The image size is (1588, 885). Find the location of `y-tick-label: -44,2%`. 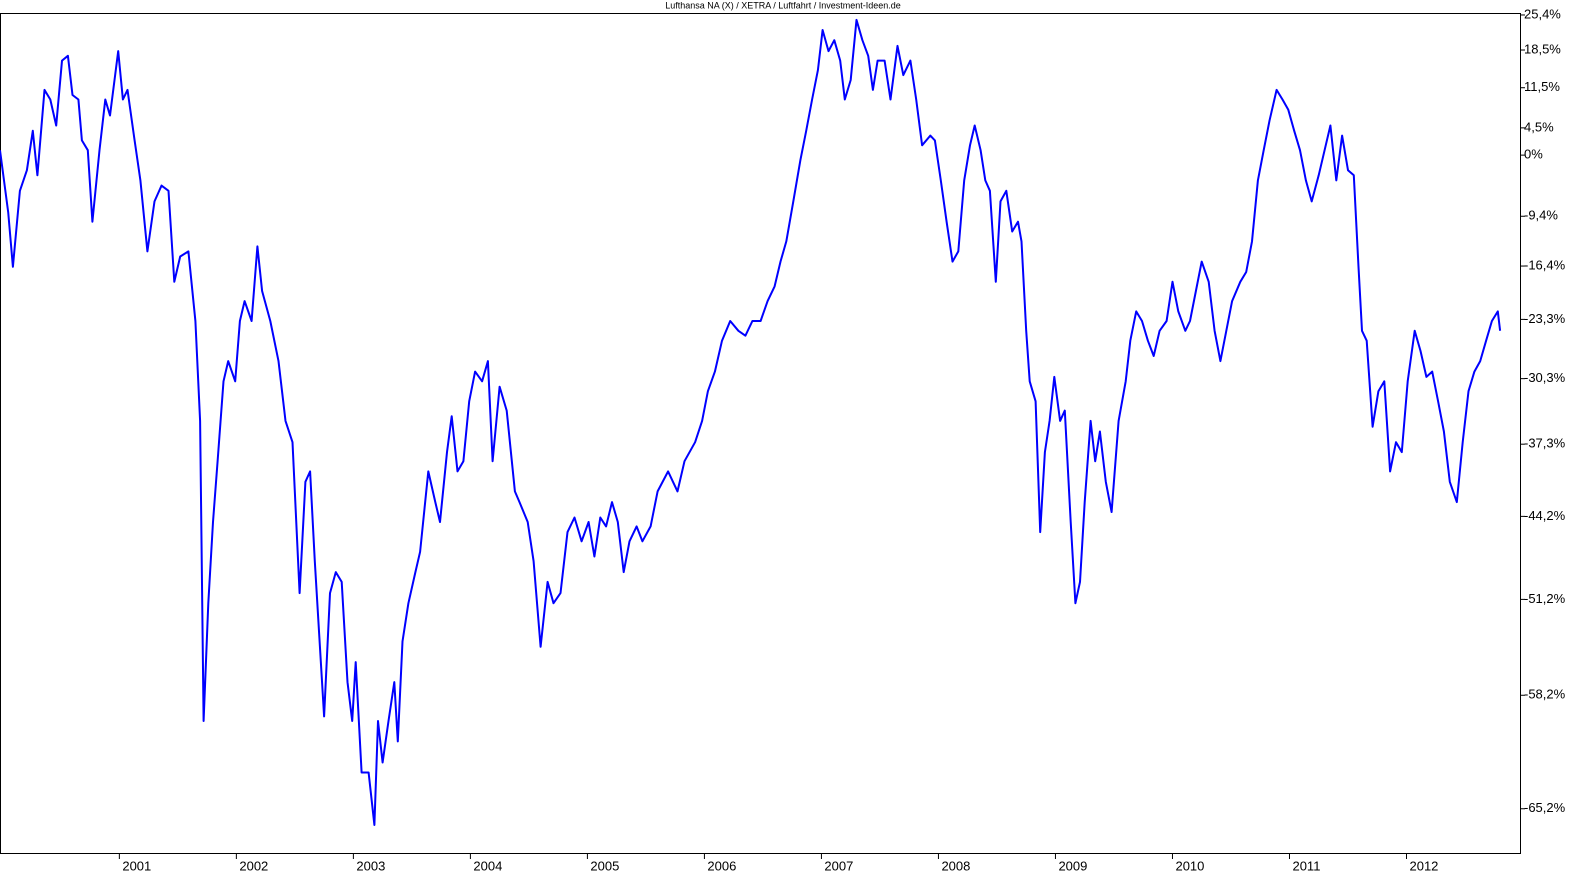

y-tick-label: -44,2% is located at coordinates (1545, 515).